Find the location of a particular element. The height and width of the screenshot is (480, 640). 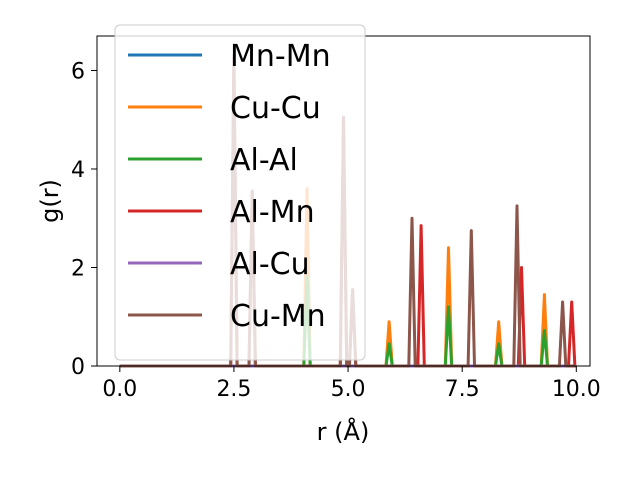

x-tick-label: 2.5 is located at coordinates (233, 389).